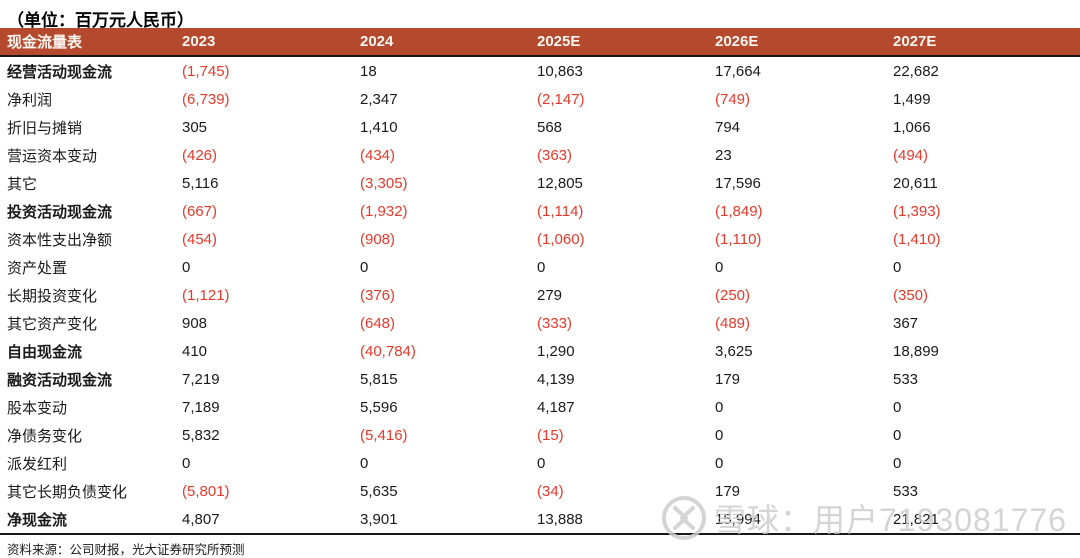  Describe the element at coordinates (100, 20) in the screenshot. I see `unit-note-title: （单位：百万元人民币）` at that location.